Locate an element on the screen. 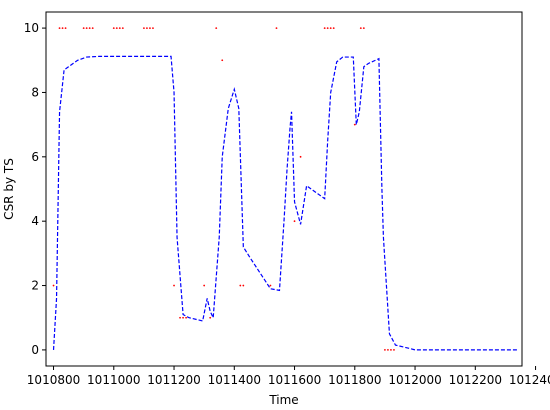 The image size is (550, 410). y-tick-label: 10 is located at coordinates (31, 28).